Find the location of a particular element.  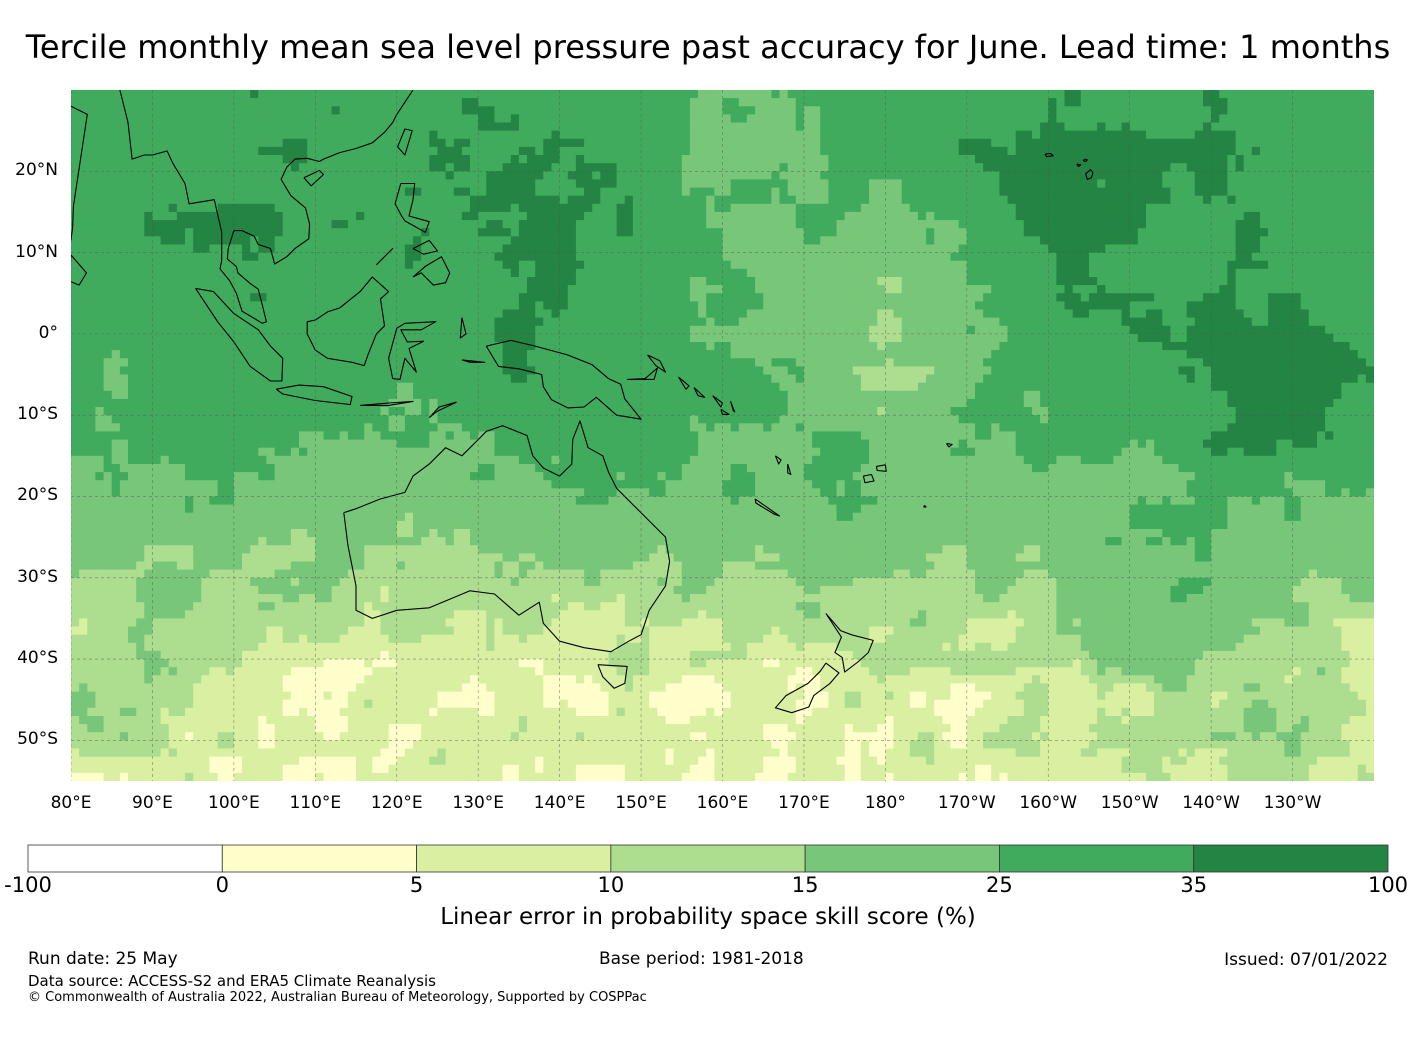

colorbar-tick-label: 10 is located at coordinates (611, 885).